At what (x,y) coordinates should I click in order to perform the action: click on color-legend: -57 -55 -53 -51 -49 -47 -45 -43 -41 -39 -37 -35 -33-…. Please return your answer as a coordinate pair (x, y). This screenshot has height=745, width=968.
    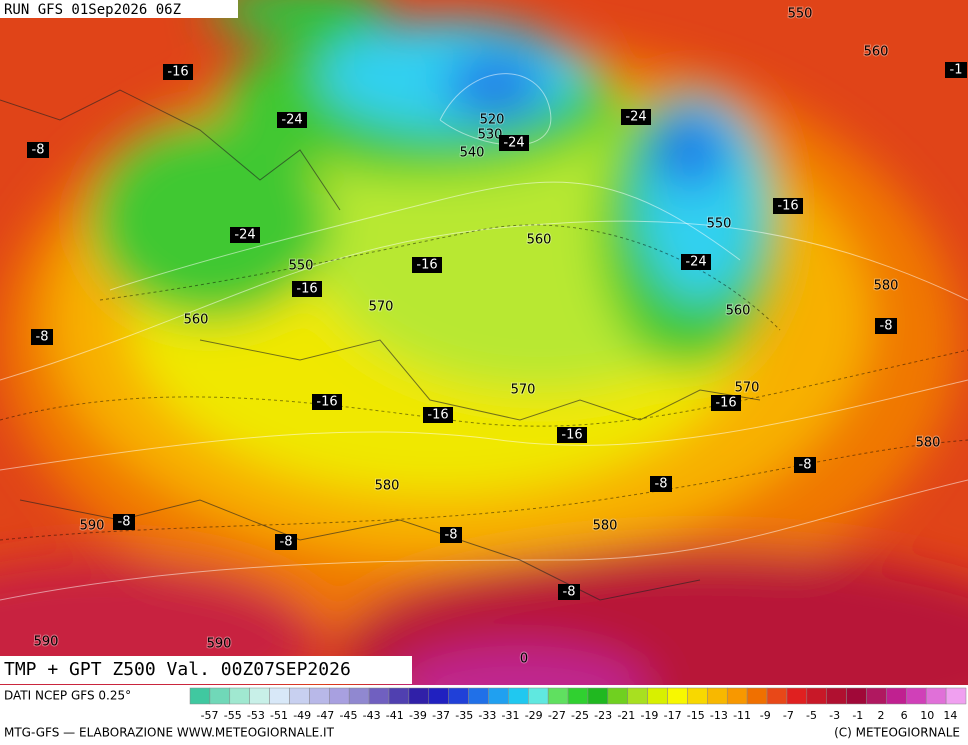
    Looking at the image, I should click on (578, 704).